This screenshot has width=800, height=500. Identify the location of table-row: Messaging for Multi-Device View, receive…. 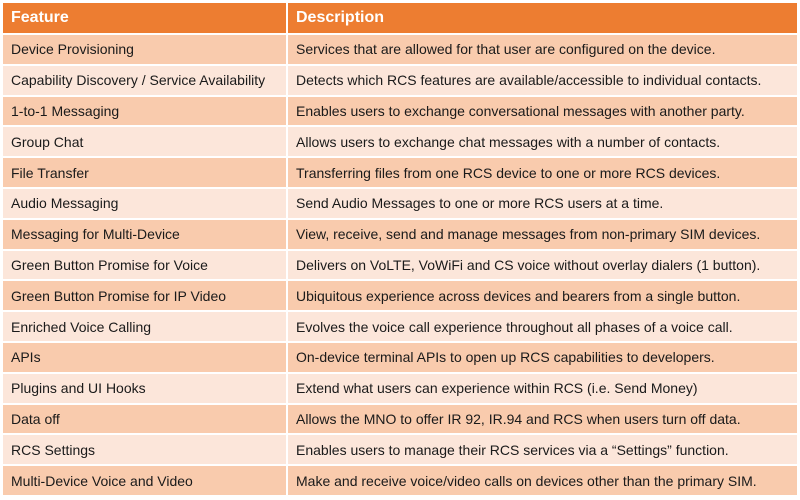
(400, 235).